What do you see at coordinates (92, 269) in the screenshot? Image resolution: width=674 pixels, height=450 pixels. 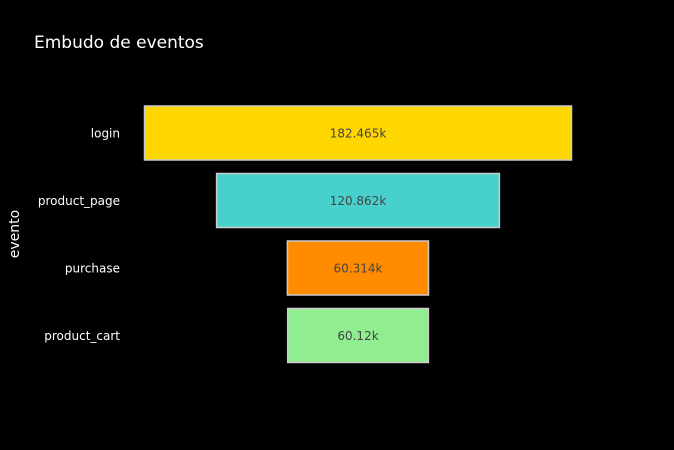 I see `category-tick-label: purchase` at bounding box center [92, 269].